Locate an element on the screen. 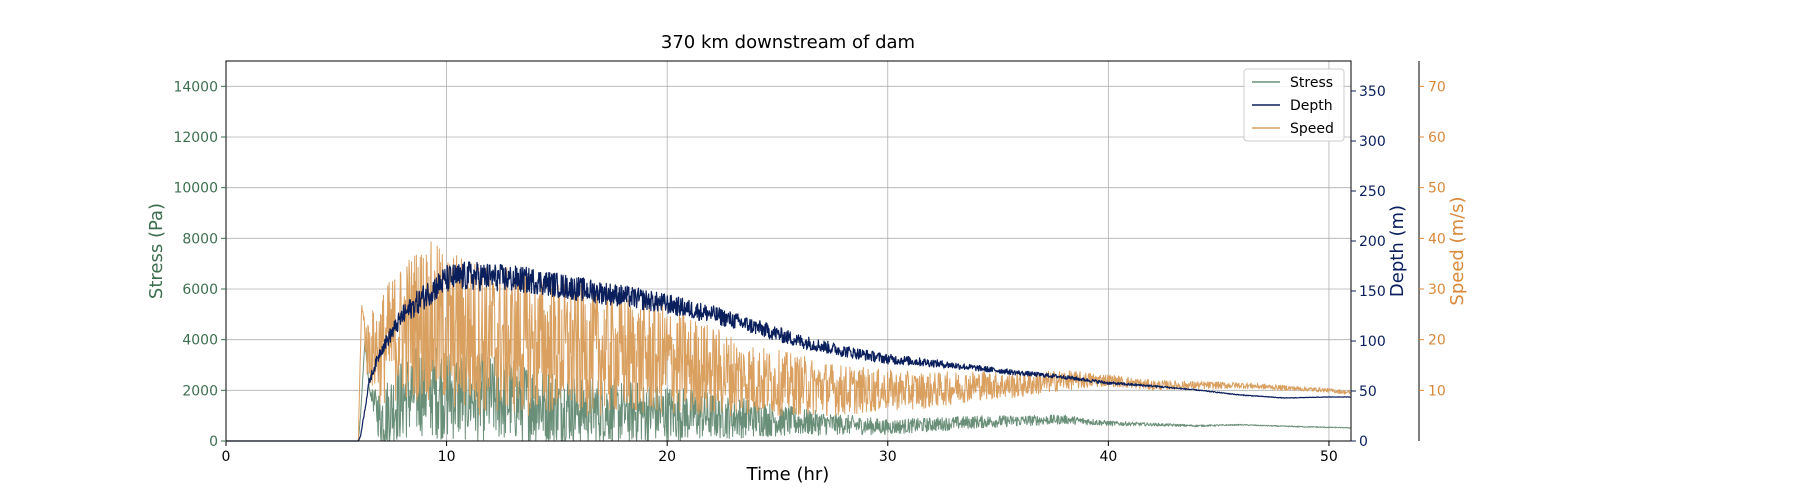  x-axis-label: Time (hr) is located at coordinates (788, 474).